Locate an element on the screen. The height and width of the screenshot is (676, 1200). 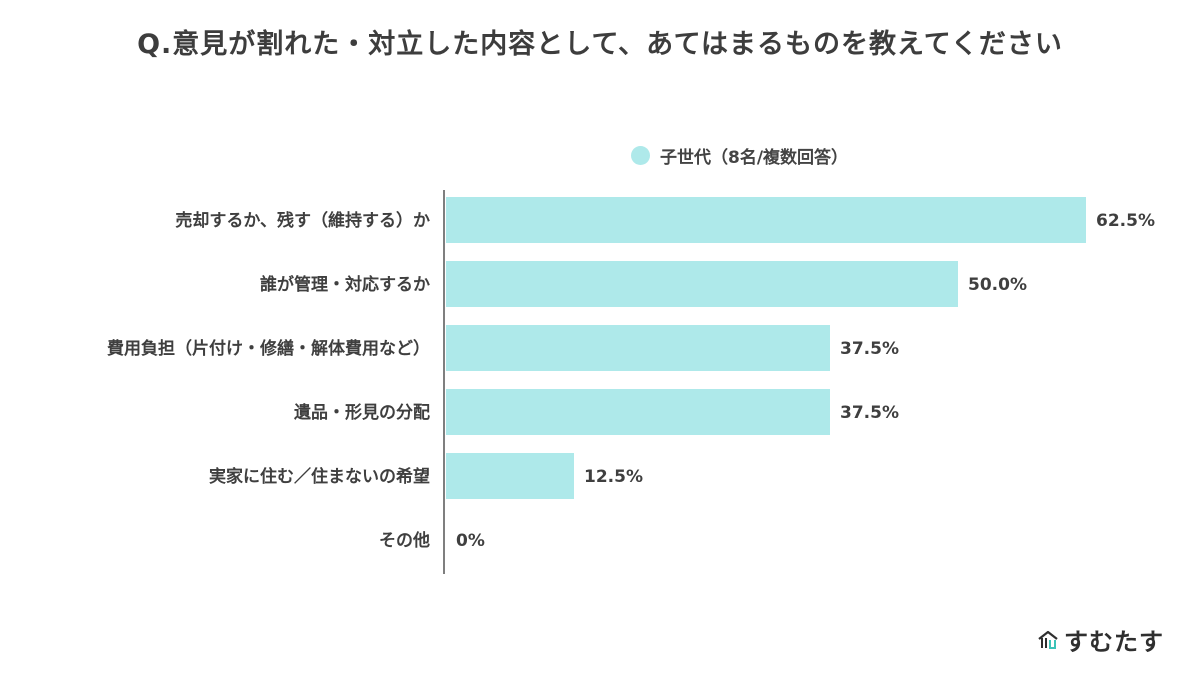
value-label: 0% is located at coordinates (470, 541).